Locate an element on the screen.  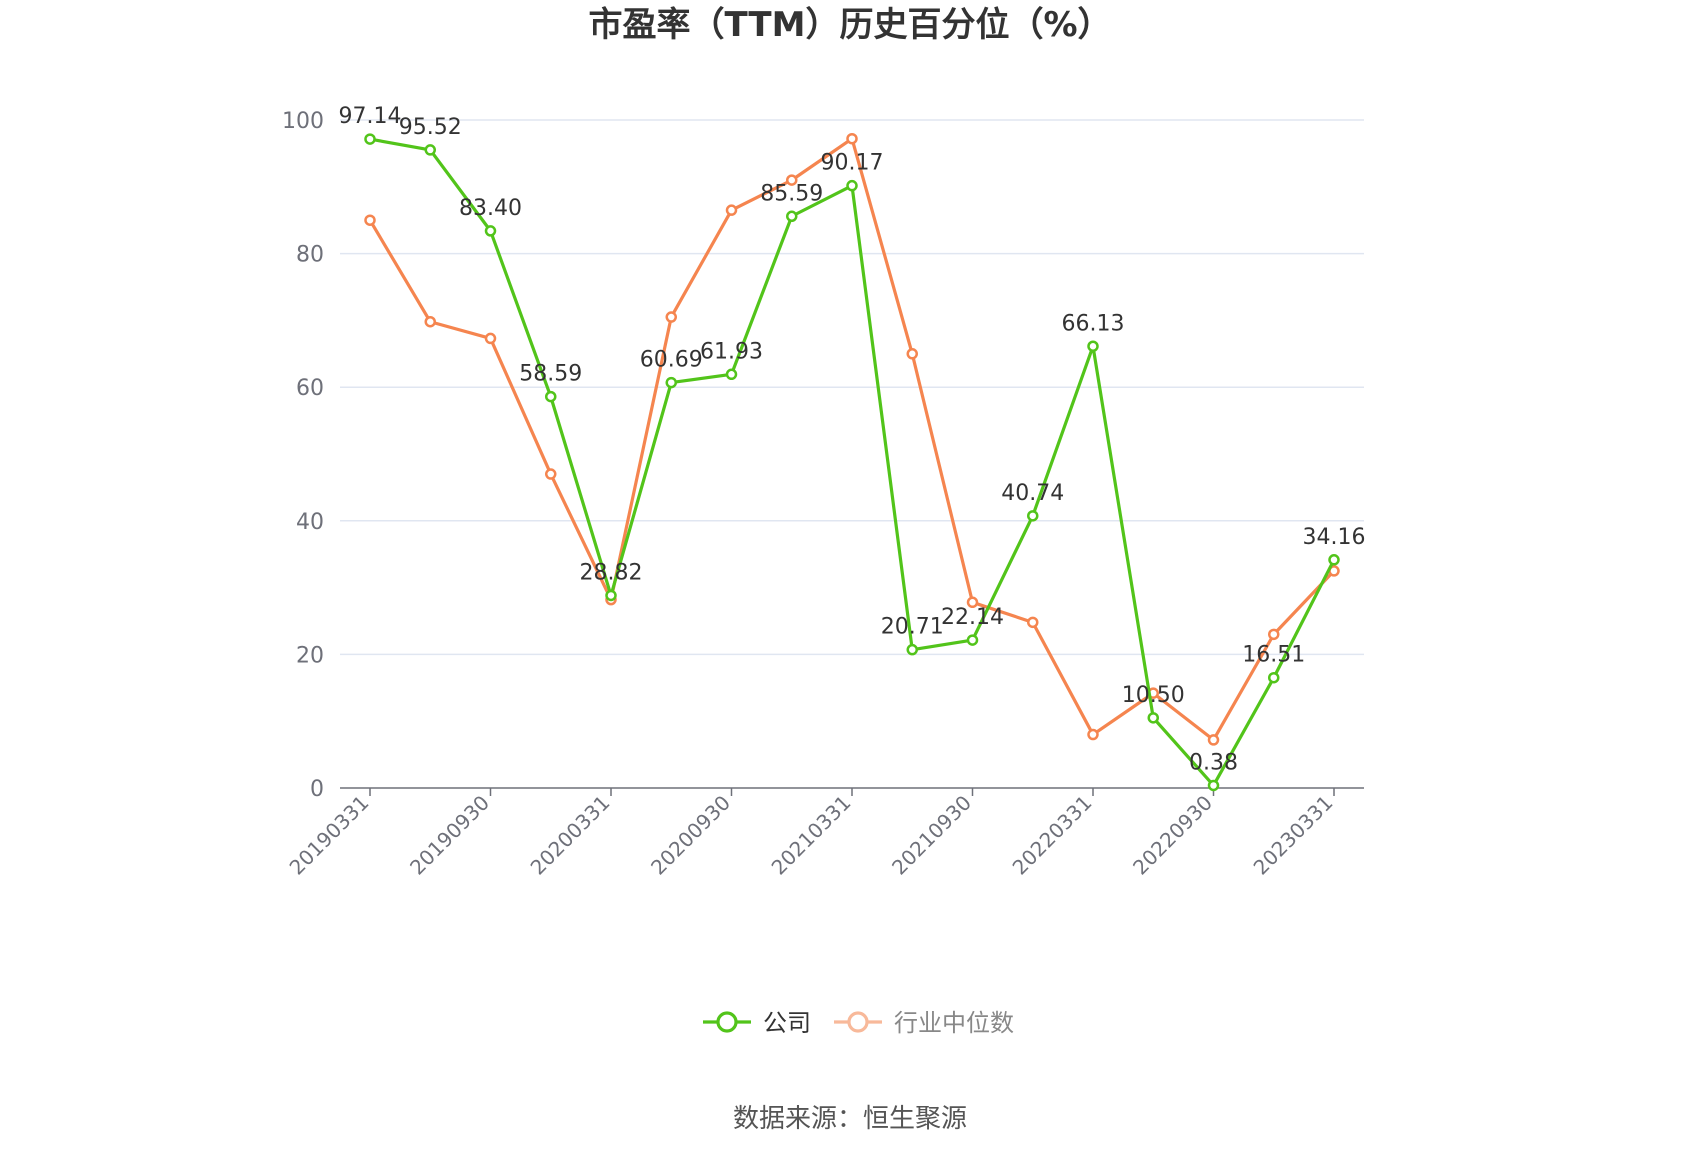
x-tick-label: 20200331 is located at coordinates (570, 835).